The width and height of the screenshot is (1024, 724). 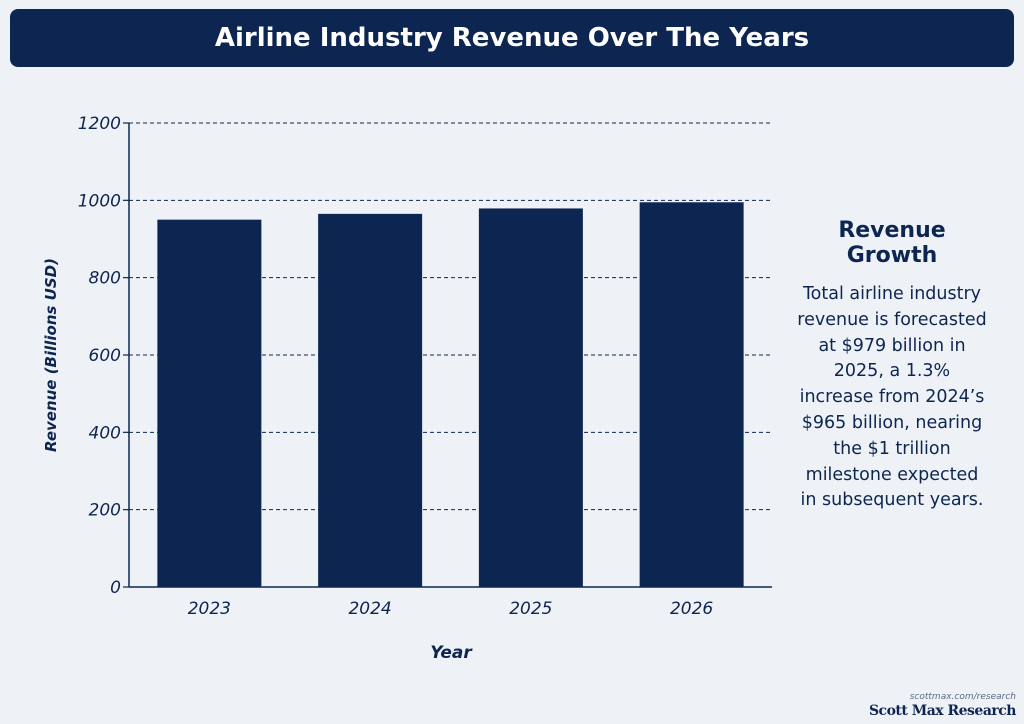 I want to click on title-bar: Airline Industry Revenue Over The Years, so click(x=512, y=38).